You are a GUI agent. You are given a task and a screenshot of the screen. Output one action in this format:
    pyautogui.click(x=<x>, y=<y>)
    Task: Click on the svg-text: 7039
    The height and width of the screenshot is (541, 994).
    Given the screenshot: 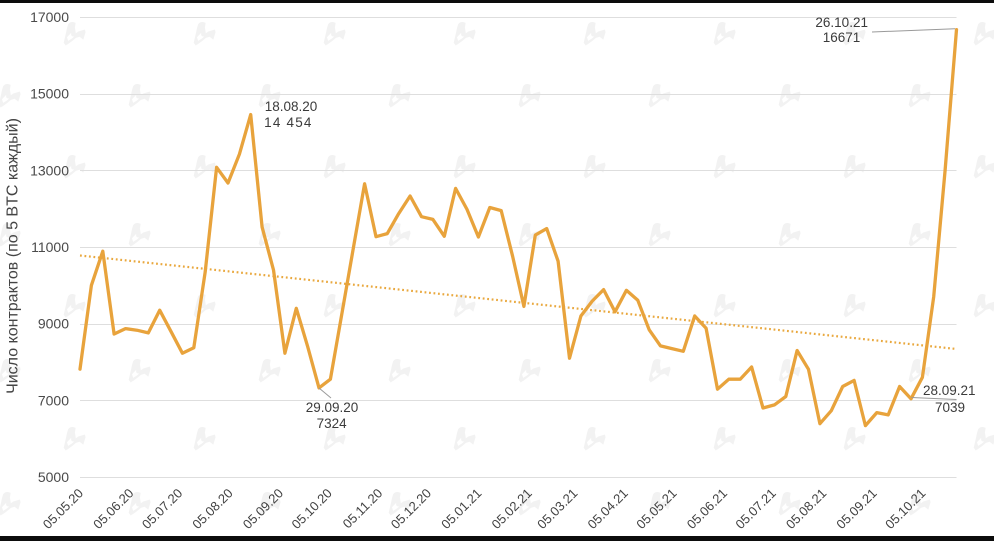 What is the action you would take?
    pyautogui.click(x=950, y=407)
    